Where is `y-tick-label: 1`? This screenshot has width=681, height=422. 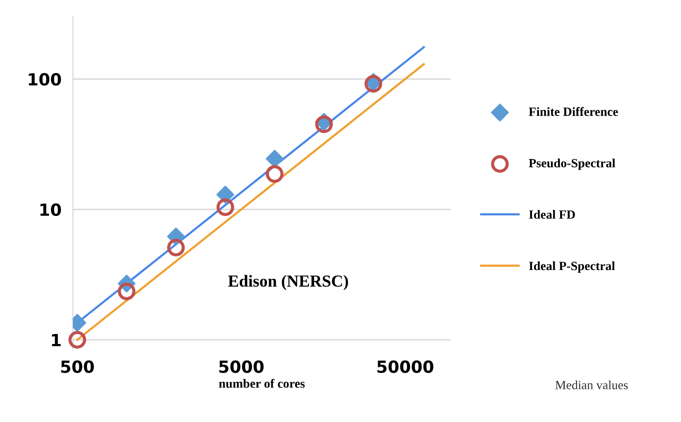
y-tick-label: 1 is located at coordinates (56, 340).